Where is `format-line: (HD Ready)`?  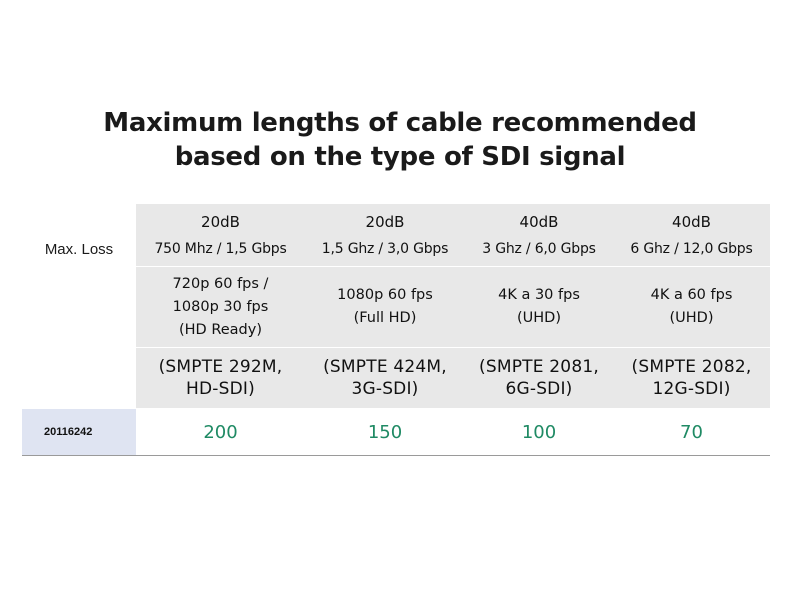 format-line: (HD Ready) is located at coordinates (220, 329).